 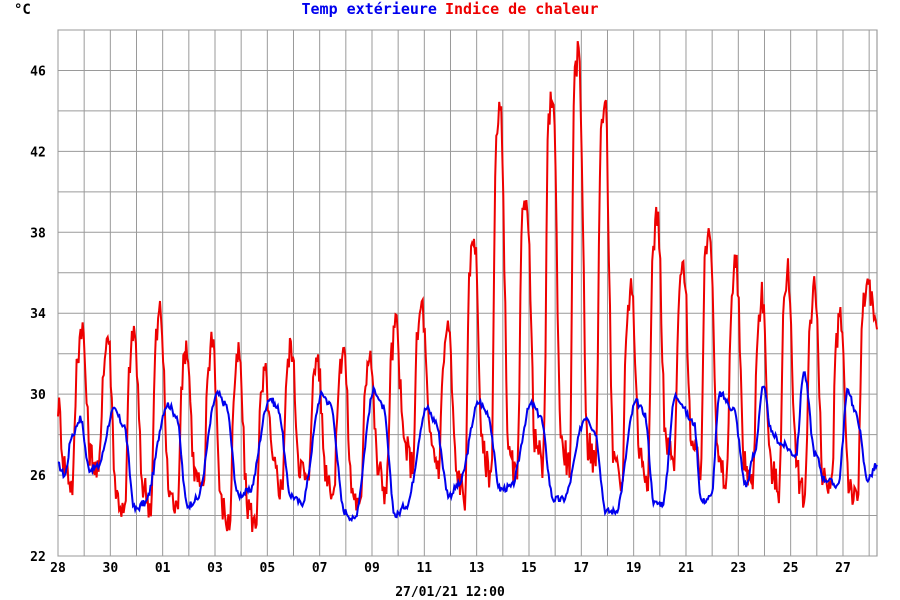 I want to click on x-tick-label: 23, so click(x=738, y=568).